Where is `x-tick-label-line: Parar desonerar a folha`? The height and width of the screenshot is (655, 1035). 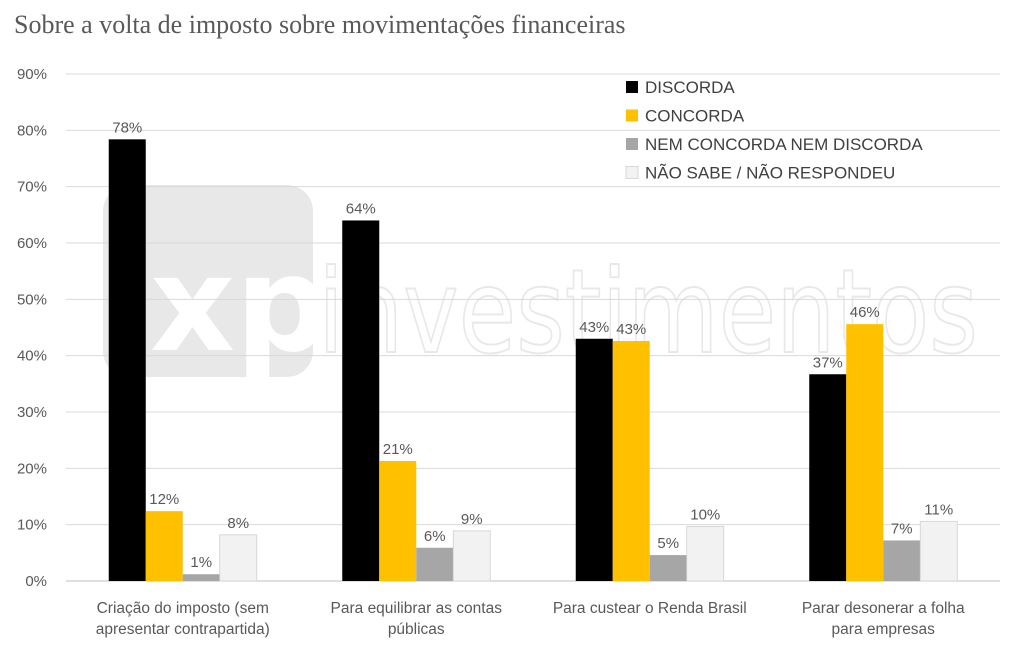 x-tick-label-line: Parar desonerar a folha is located at coordinates (883, 608).